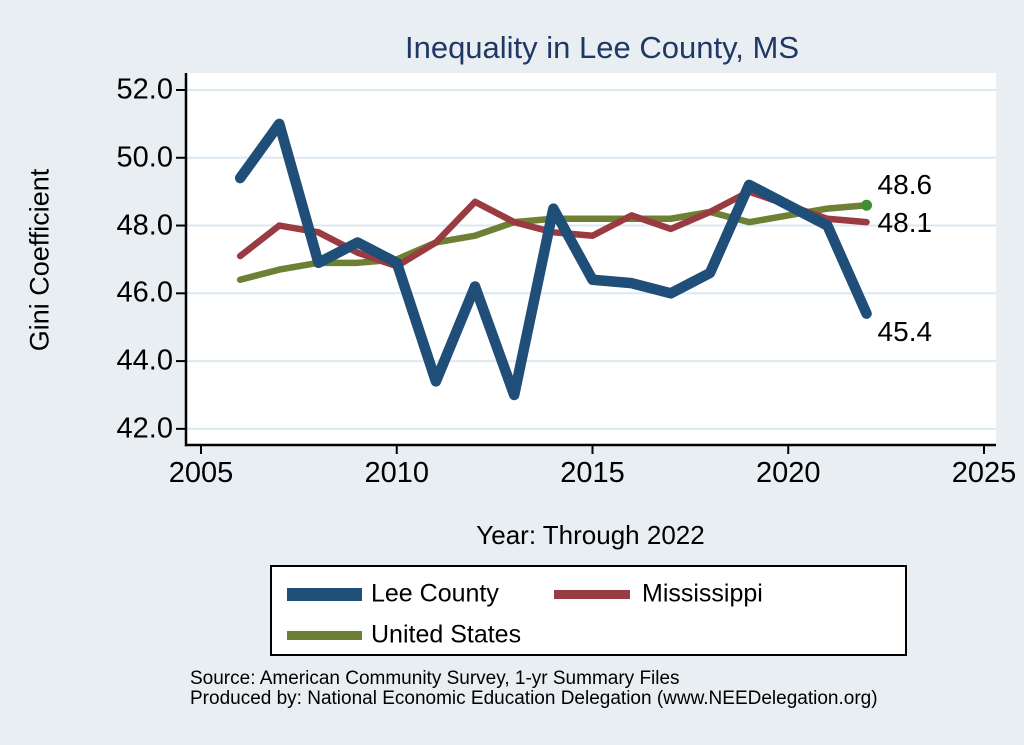  What do you see at coordinates (984, 473) in the screenshot?
I see `x-tick-label-2025: 2025` at bounding box center [984, 473].